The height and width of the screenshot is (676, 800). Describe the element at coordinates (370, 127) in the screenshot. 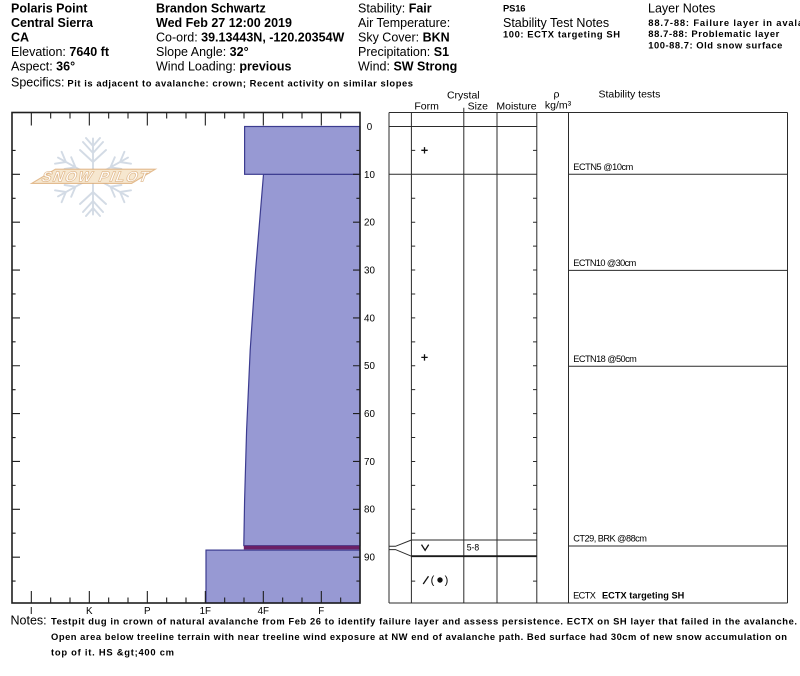

I see `svg-text: 0` at that location.